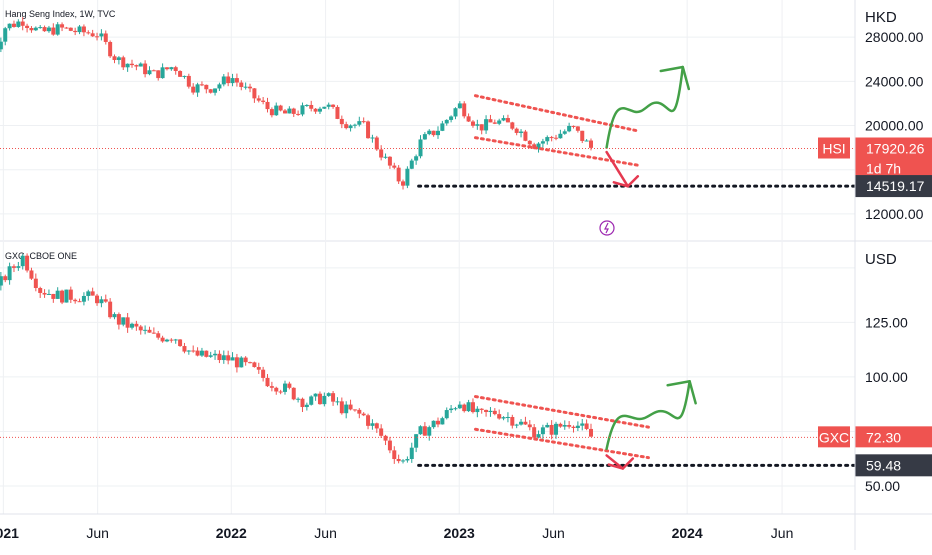 This screenshot has width=932, height=555. I want to click on currency-label: HKD, so click(881, 17).